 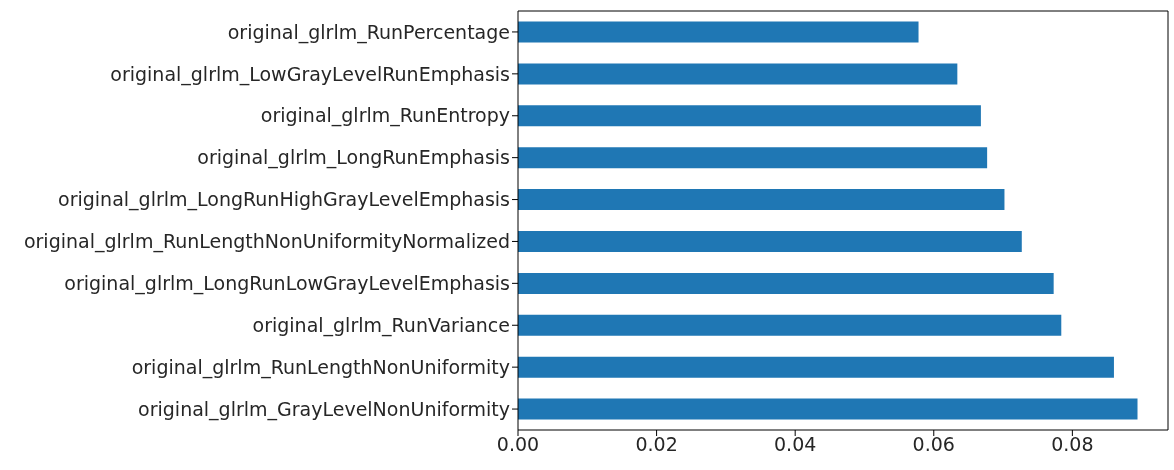 I want to click on y-tick-label: original_glrlm_LowGrayLevelRunEmphasis, so click(x=310, y=74).